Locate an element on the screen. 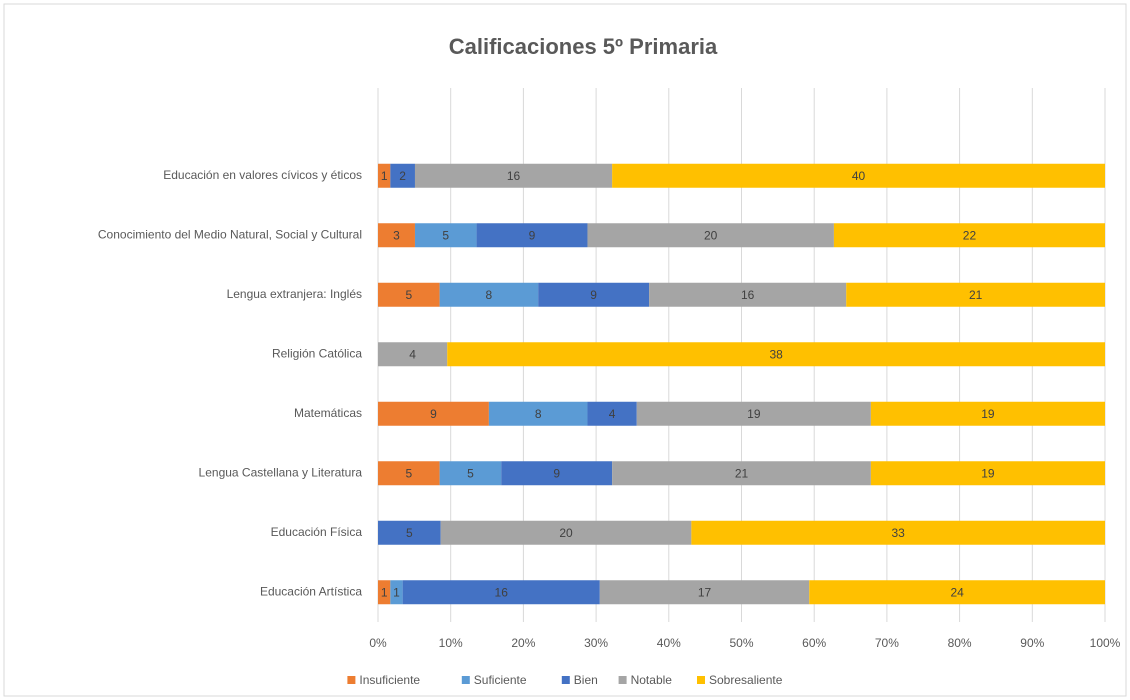 This screenshot has width=1130, height=700. x-tick-label: 80% is located at coordinates (960, 643).